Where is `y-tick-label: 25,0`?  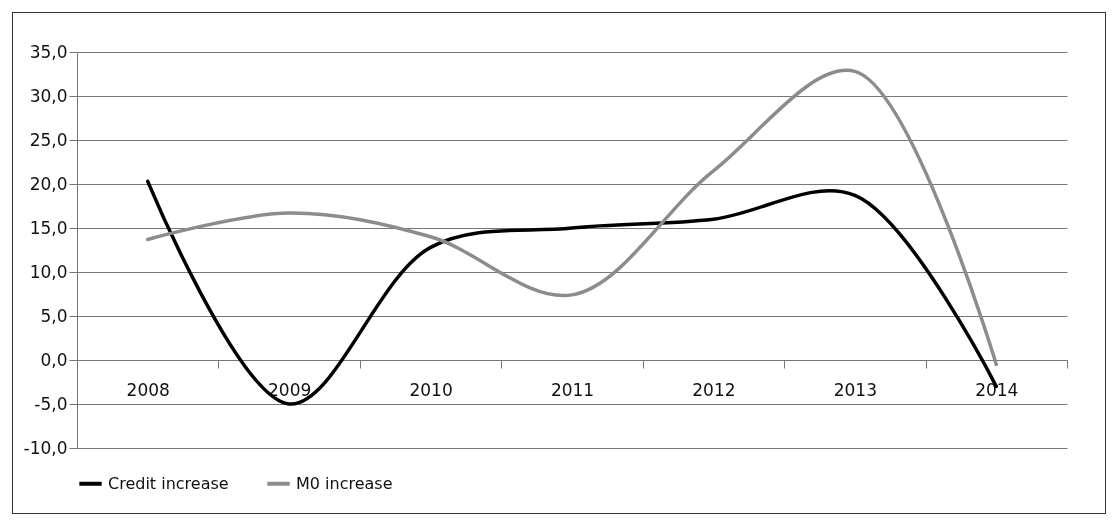
y-tick-label: 25,0 is located at coordinates (48, 139).